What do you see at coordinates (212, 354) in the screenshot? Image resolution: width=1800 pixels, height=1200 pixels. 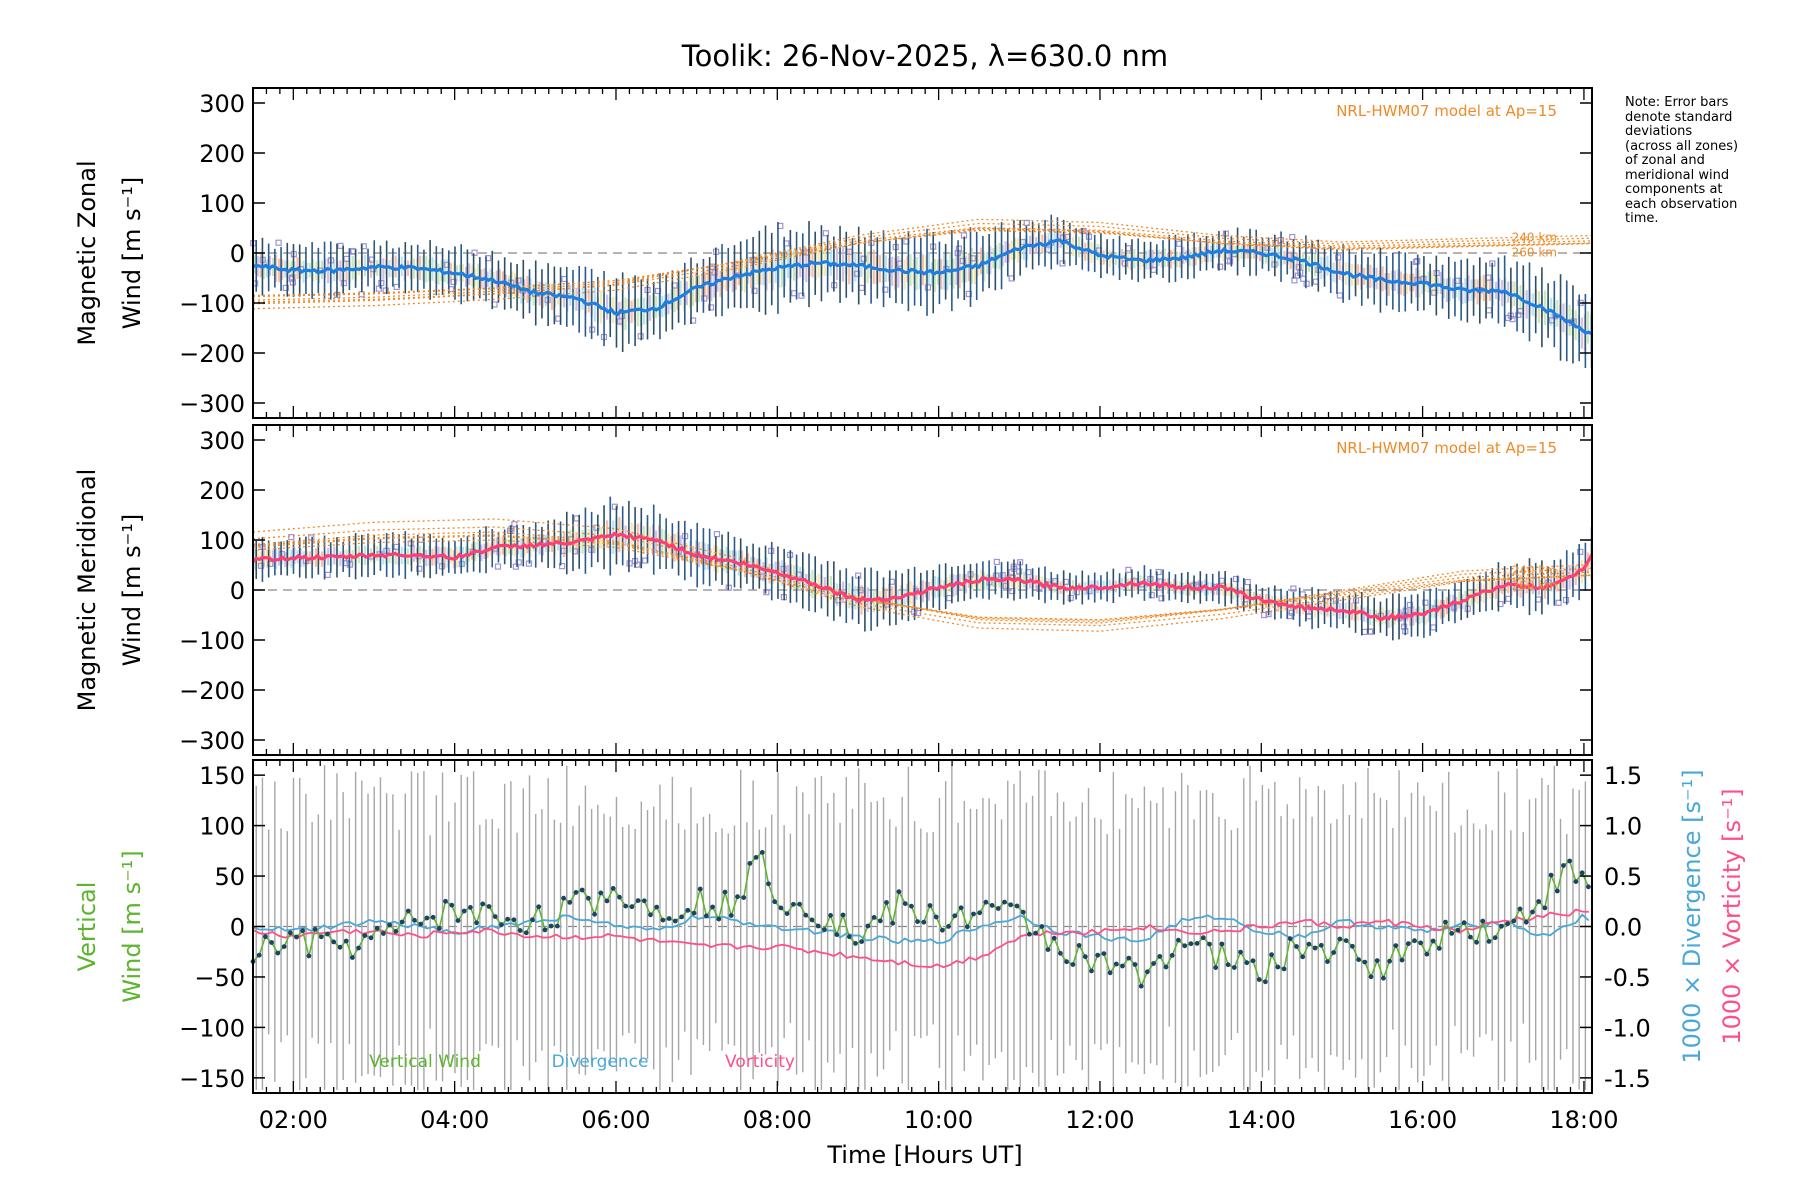 I see `y-tick-label: −200` at bounding box center [212, 354].